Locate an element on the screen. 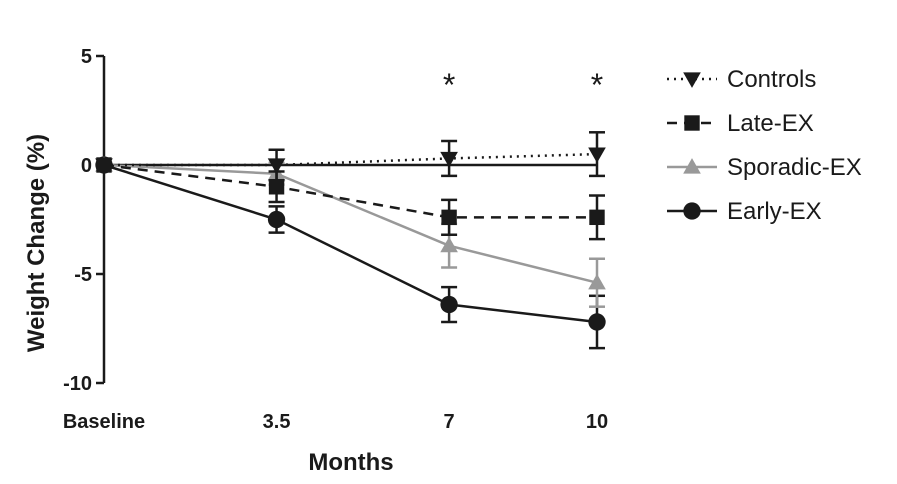  y-axis-title: Weight Change (%) is located at coordinates (36, 243).